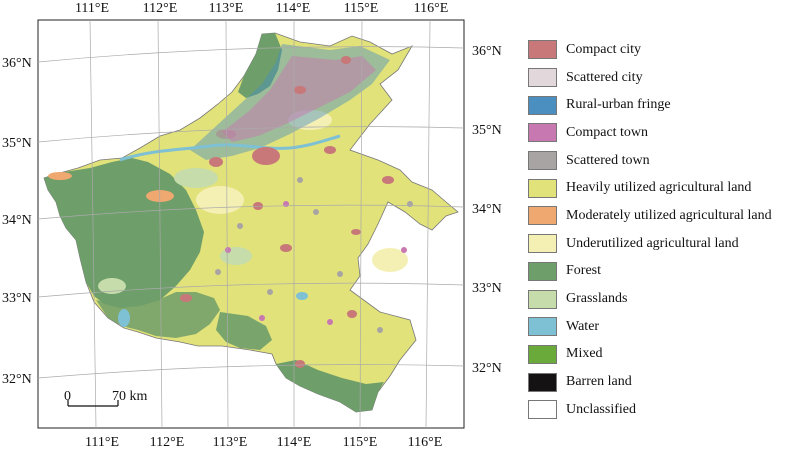 The image size is (800, 450). Describe the element at coordinates (294, 442) in the screenshot. I see `lon-label: 114°E` at that location.